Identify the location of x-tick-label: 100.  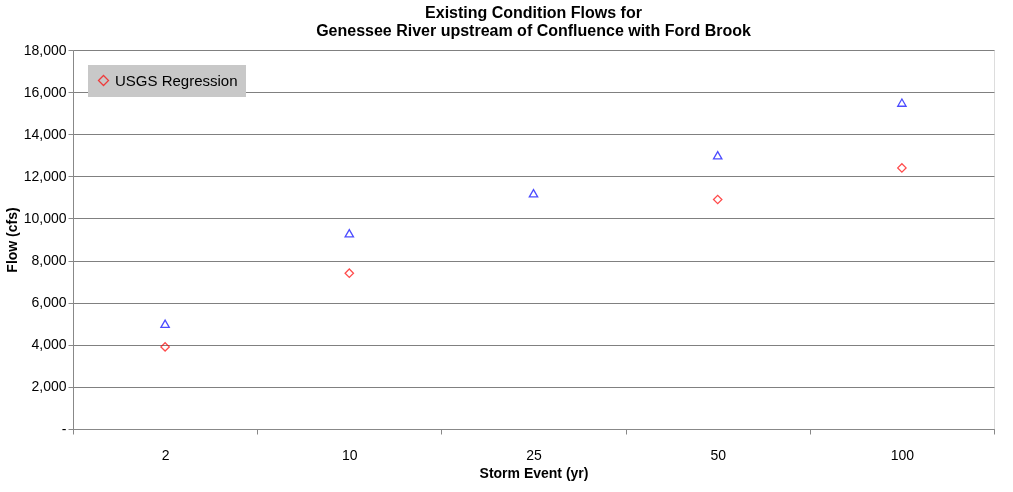
(902, 454).